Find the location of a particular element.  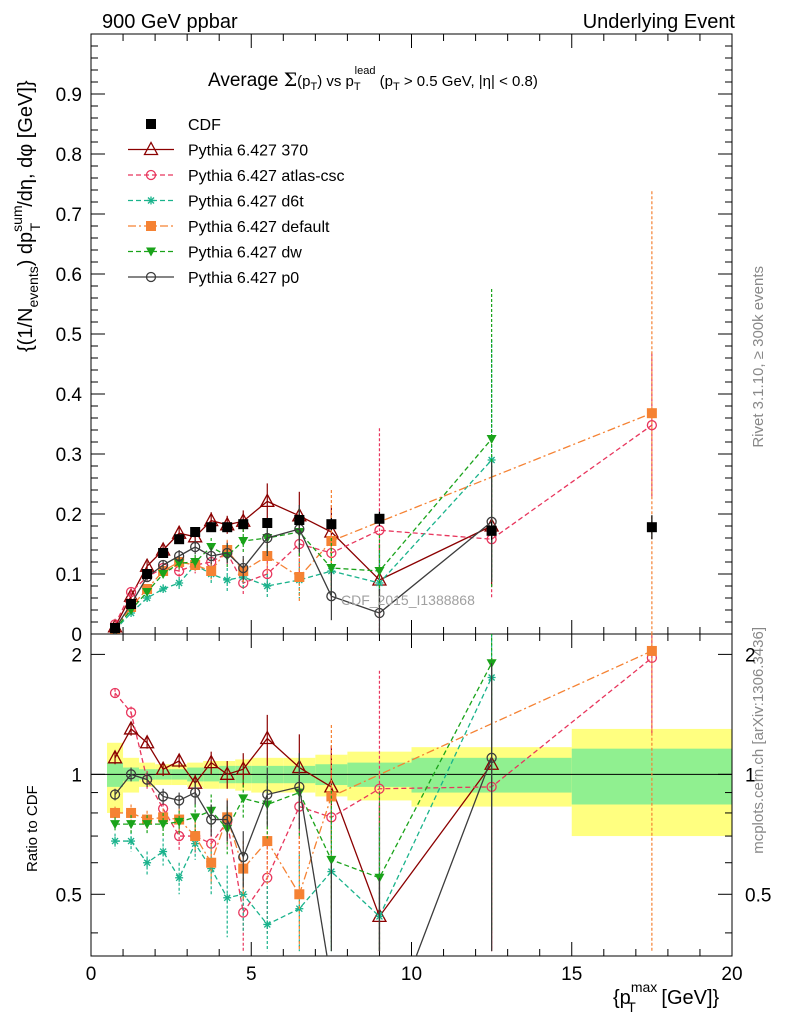

y-tick-label: 0.3 is located at coordinates (69, 455).